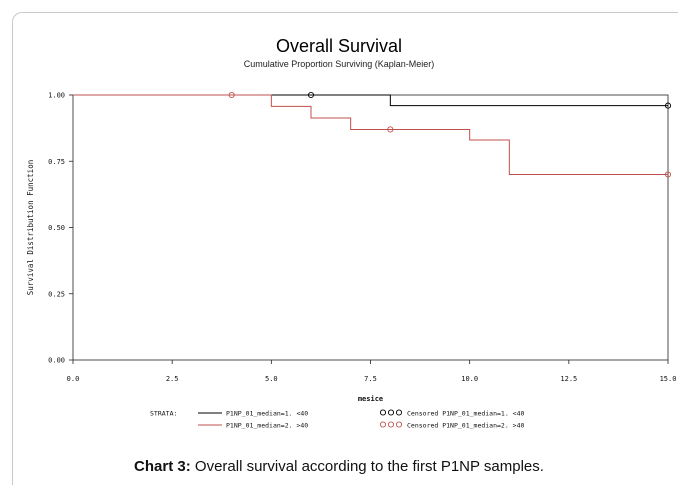 Image resolution: width=678 pixels, height=485 pixels. Describe the element at coordinates (30, 227) in the screenshot. I see `y-axis-label: Survival Distribution Function` at that location.